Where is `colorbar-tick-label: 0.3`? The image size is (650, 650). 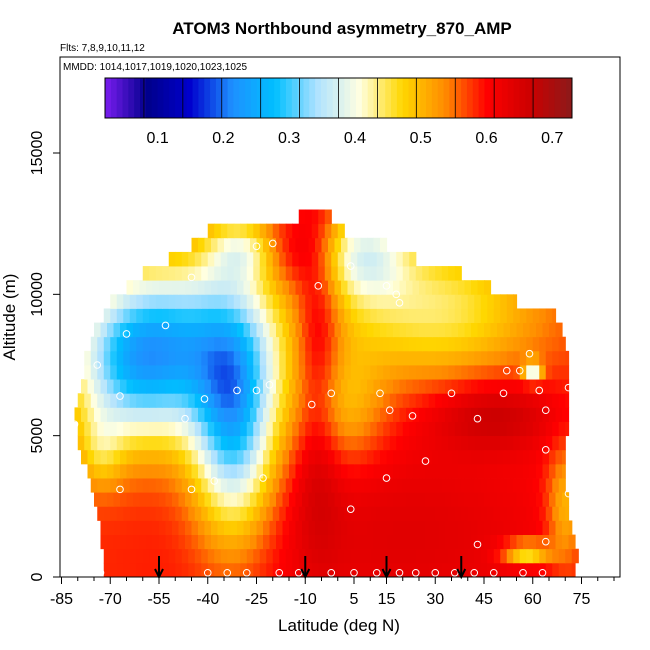
colorbar-tick-label: 0.3 is located at coordinates (289, 138).